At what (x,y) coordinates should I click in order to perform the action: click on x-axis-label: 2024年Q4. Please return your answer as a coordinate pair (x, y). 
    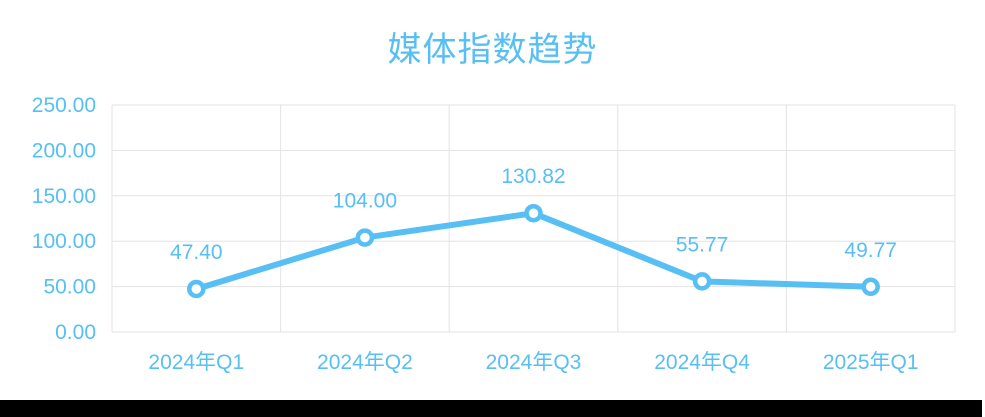
    Looking at the image, I should click on (702, 362).